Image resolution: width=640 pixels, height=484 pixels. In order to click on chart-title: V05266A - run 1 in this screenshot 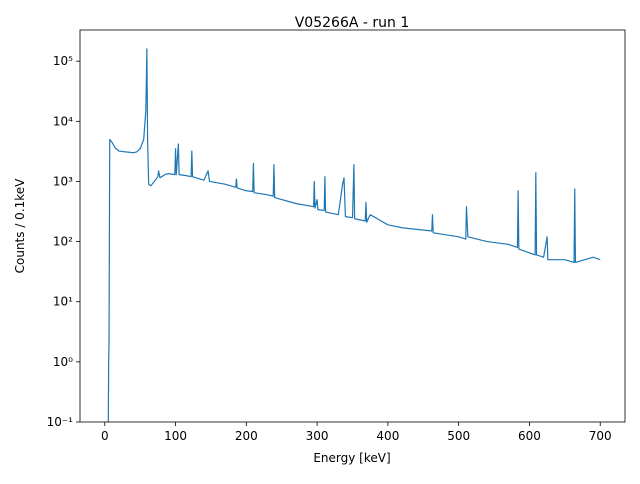, I will do `click(352, 23)`.